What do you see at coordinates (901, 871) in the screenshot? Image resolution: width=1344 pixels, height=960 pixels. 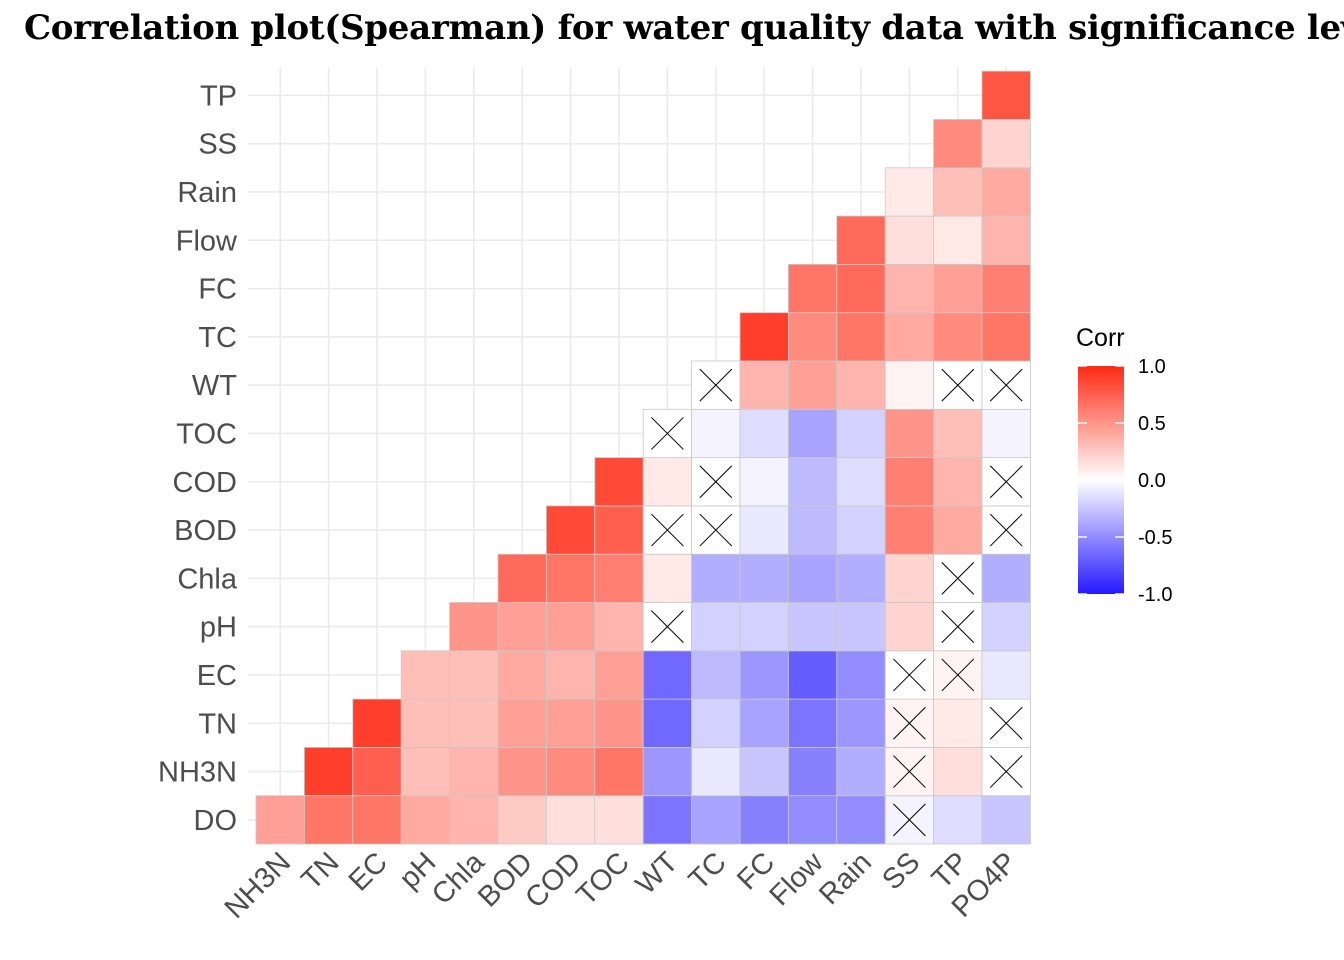 I see `x-tick-label: SS` at bounding box center [901, 871].